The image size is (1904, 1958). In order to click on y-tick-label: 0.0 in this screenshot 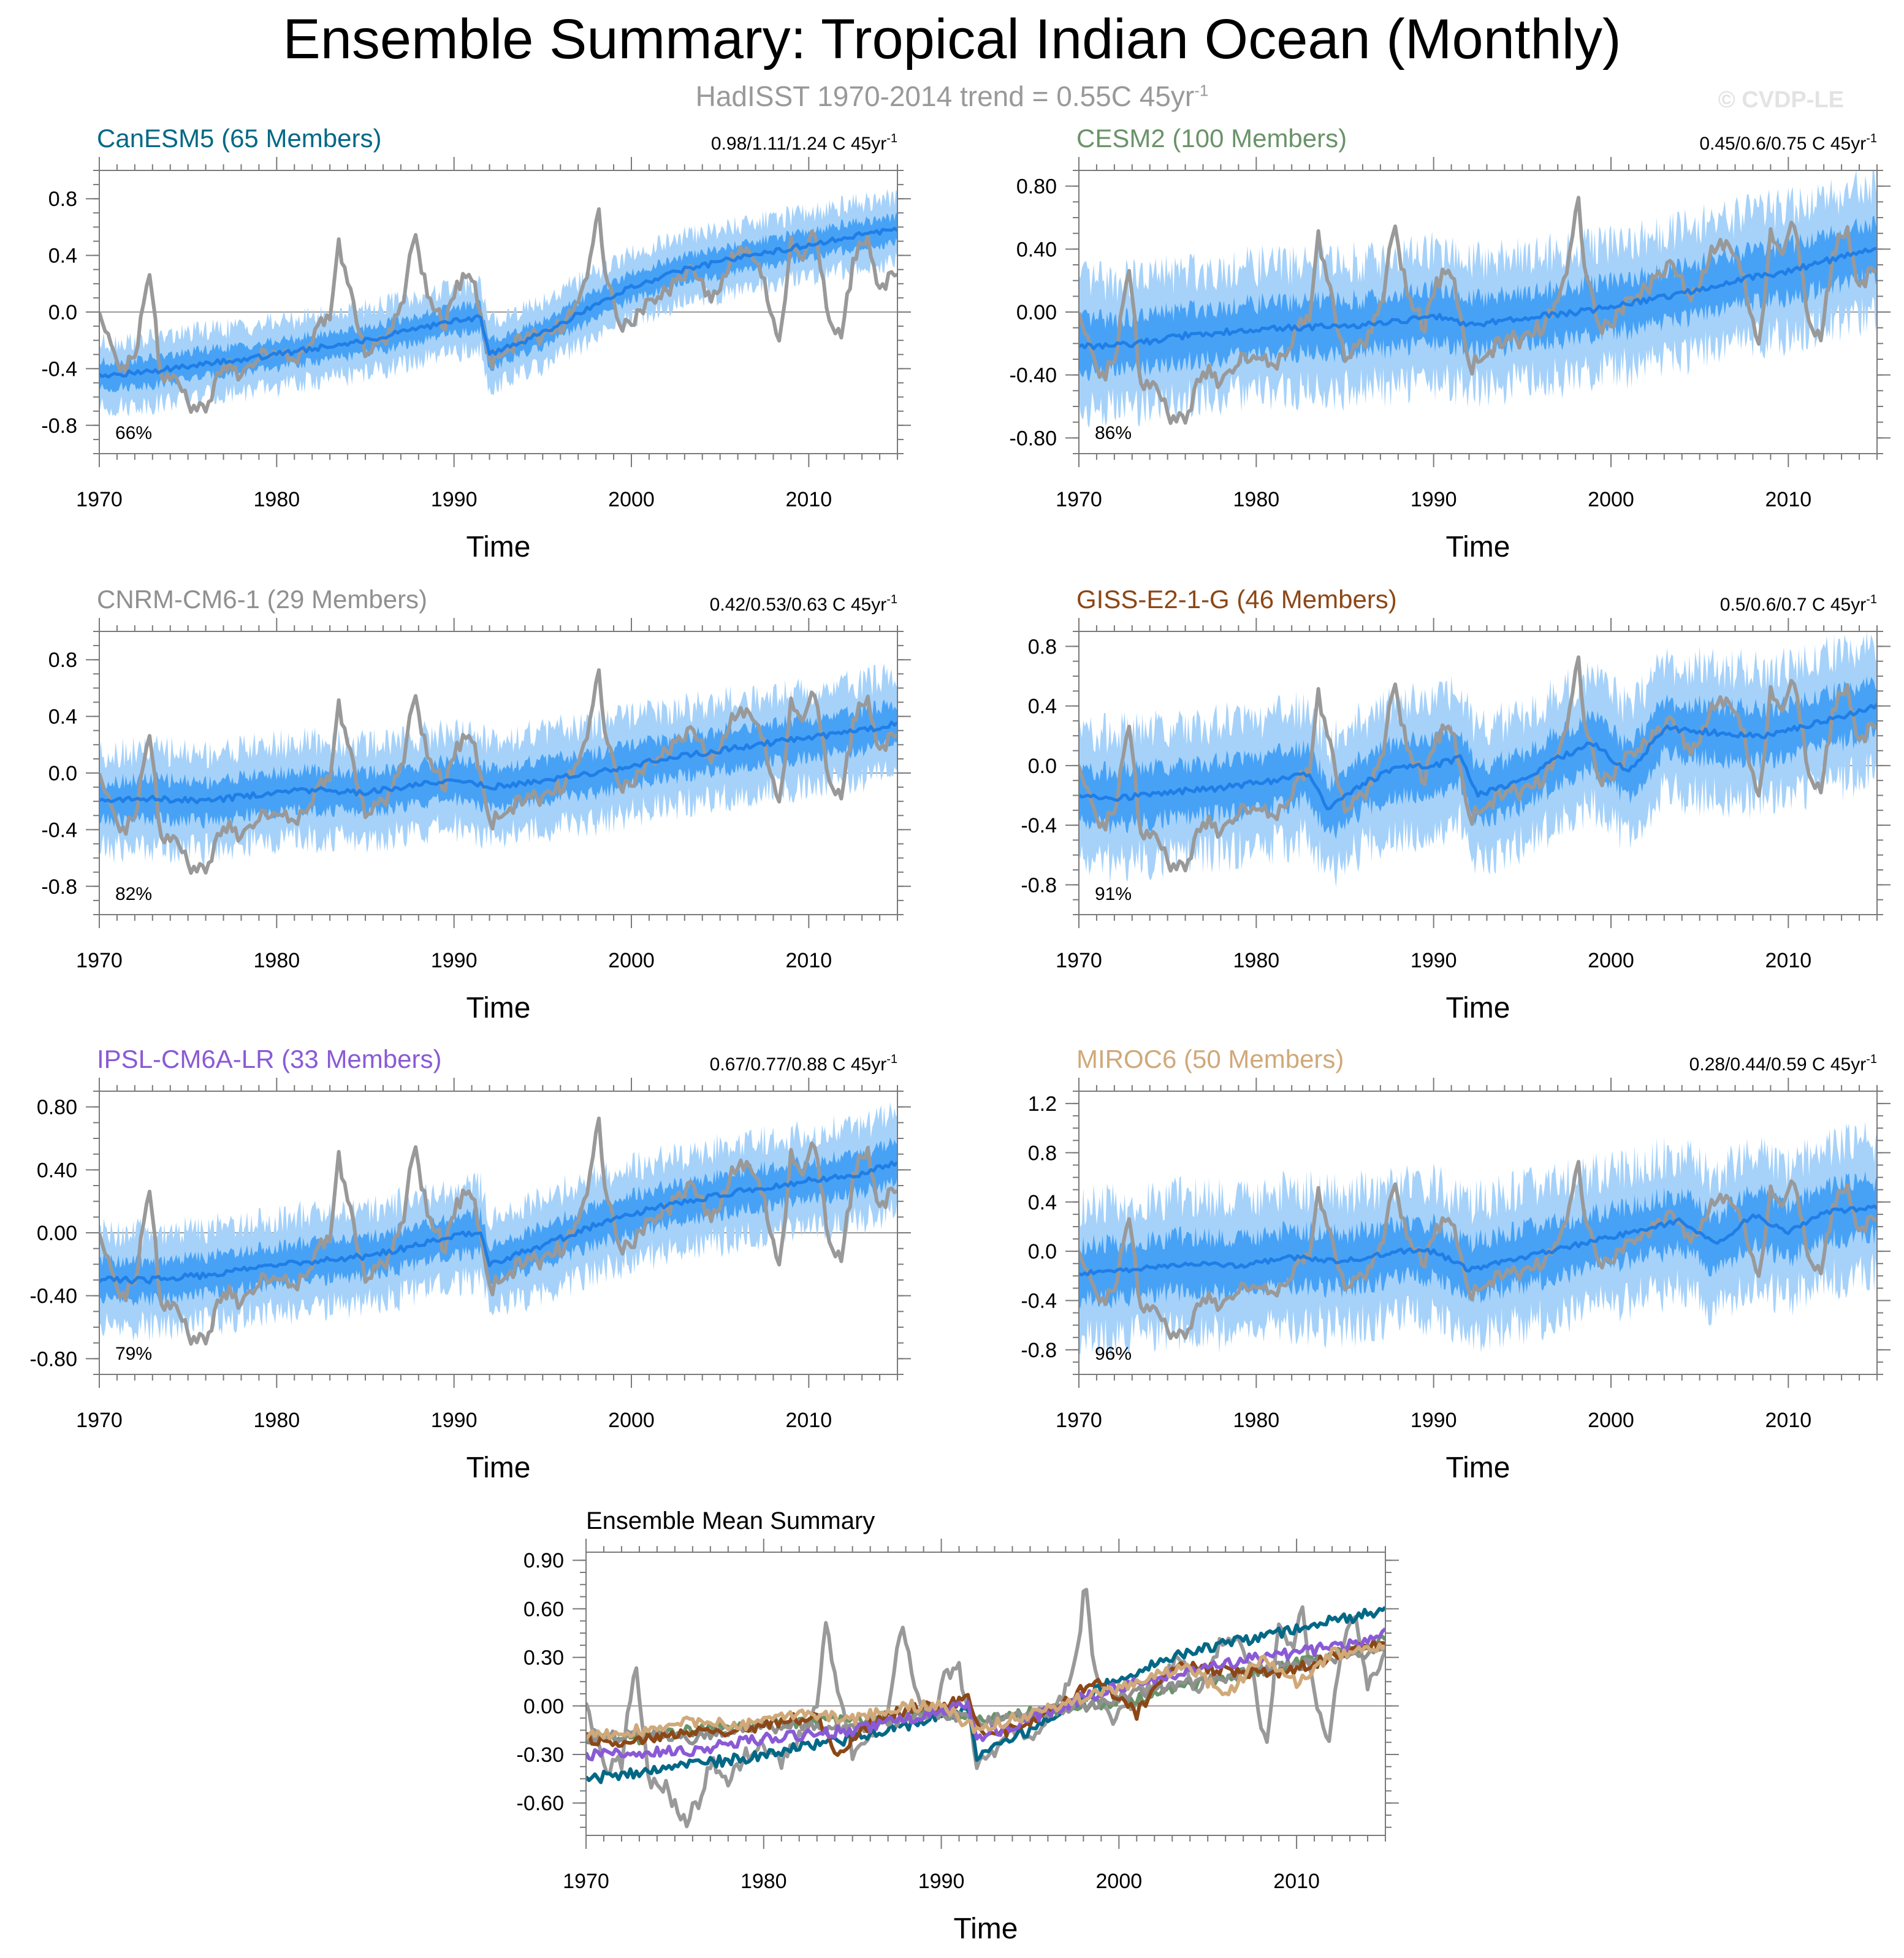, I will do `click(62, 774)`.